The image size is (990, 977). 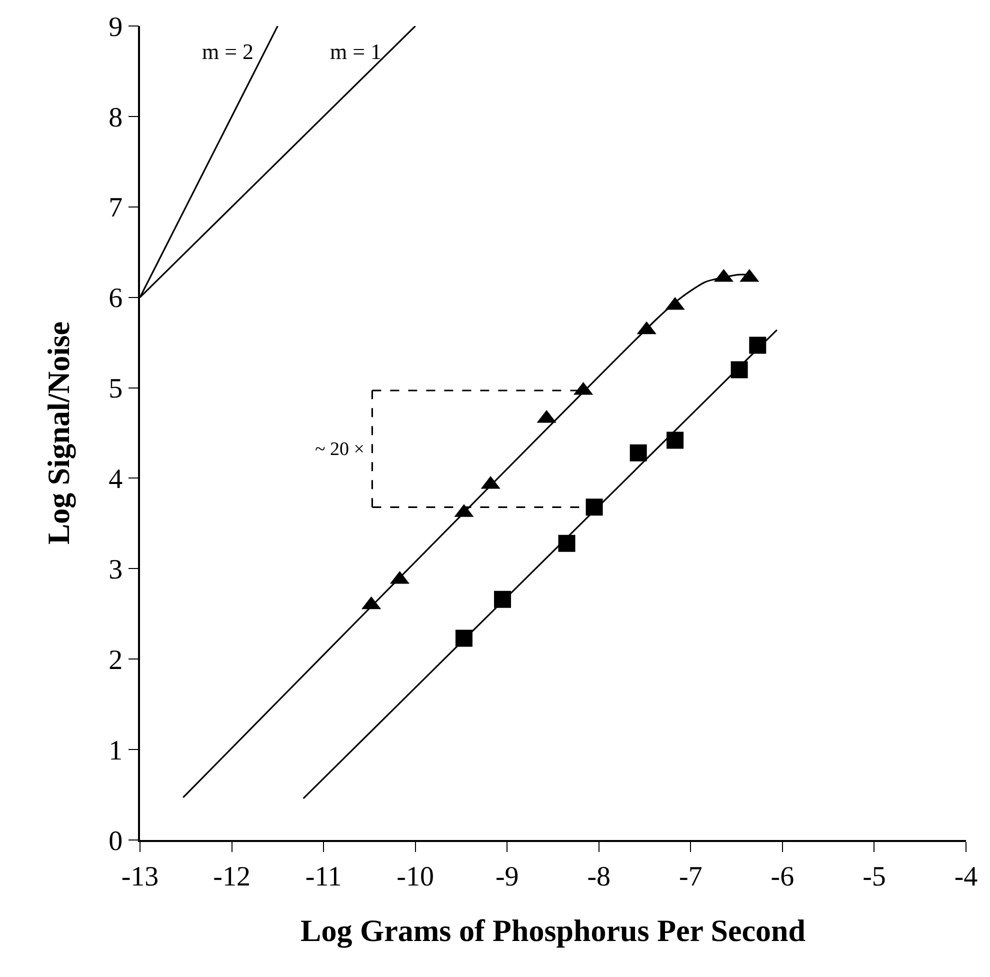 I want to click on x-axis-title: Log Grams of Phosphorus Per Second, so click(x=553, y=930).